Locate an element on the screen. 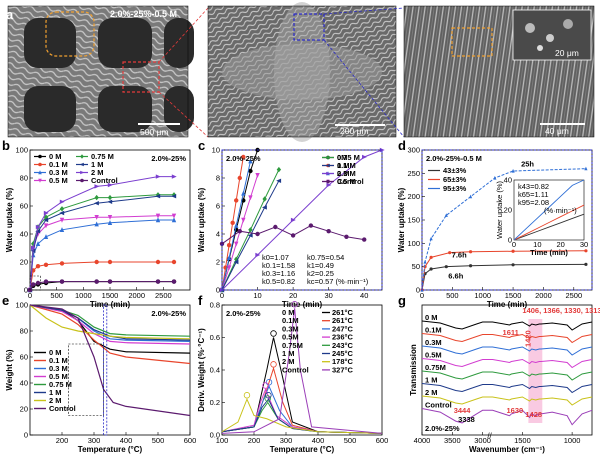 This screenshot has width=600, height=457. chart-c-legend-label: 0.3 M is located at coordinates (346, 173).